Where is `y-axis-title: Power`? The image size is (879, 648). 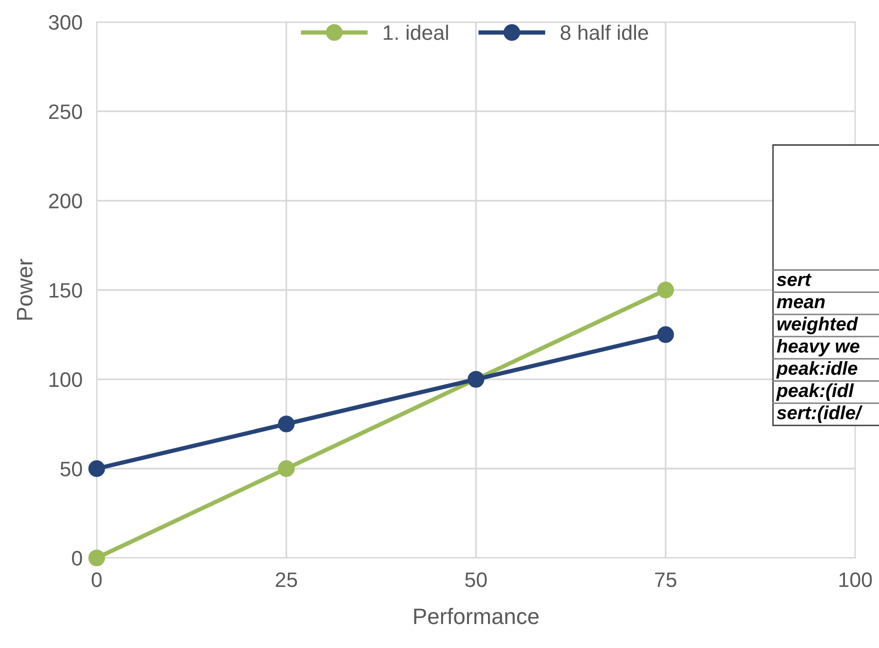 y-axis-title: Power is located at coordinates (25, 289).